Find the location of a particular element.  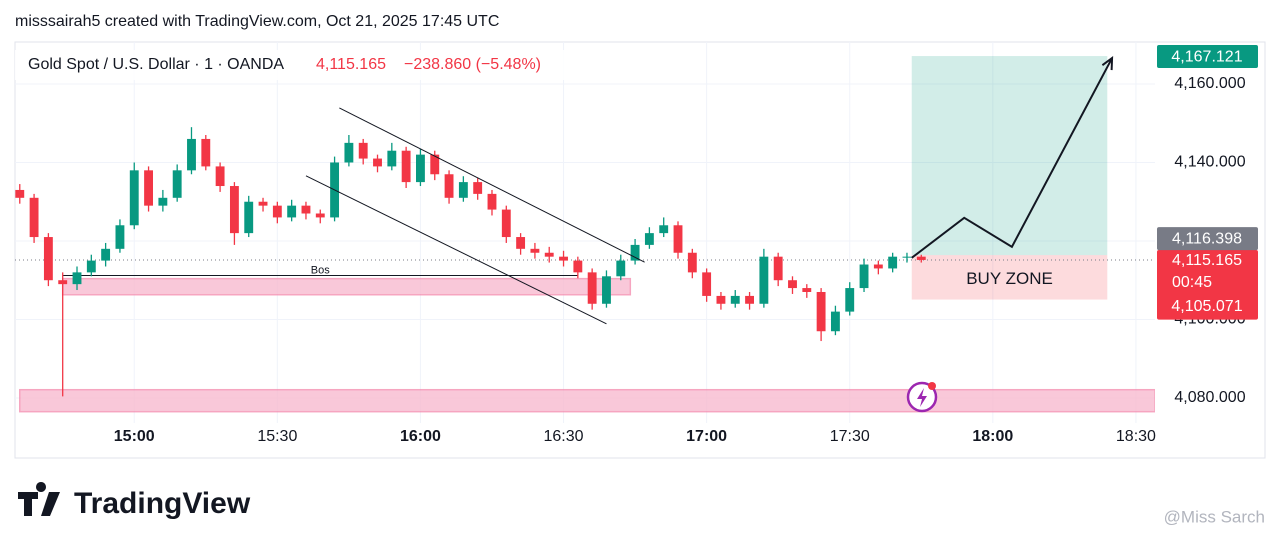

x-tick-label: 17:30 is located at coordinates (850, 436).